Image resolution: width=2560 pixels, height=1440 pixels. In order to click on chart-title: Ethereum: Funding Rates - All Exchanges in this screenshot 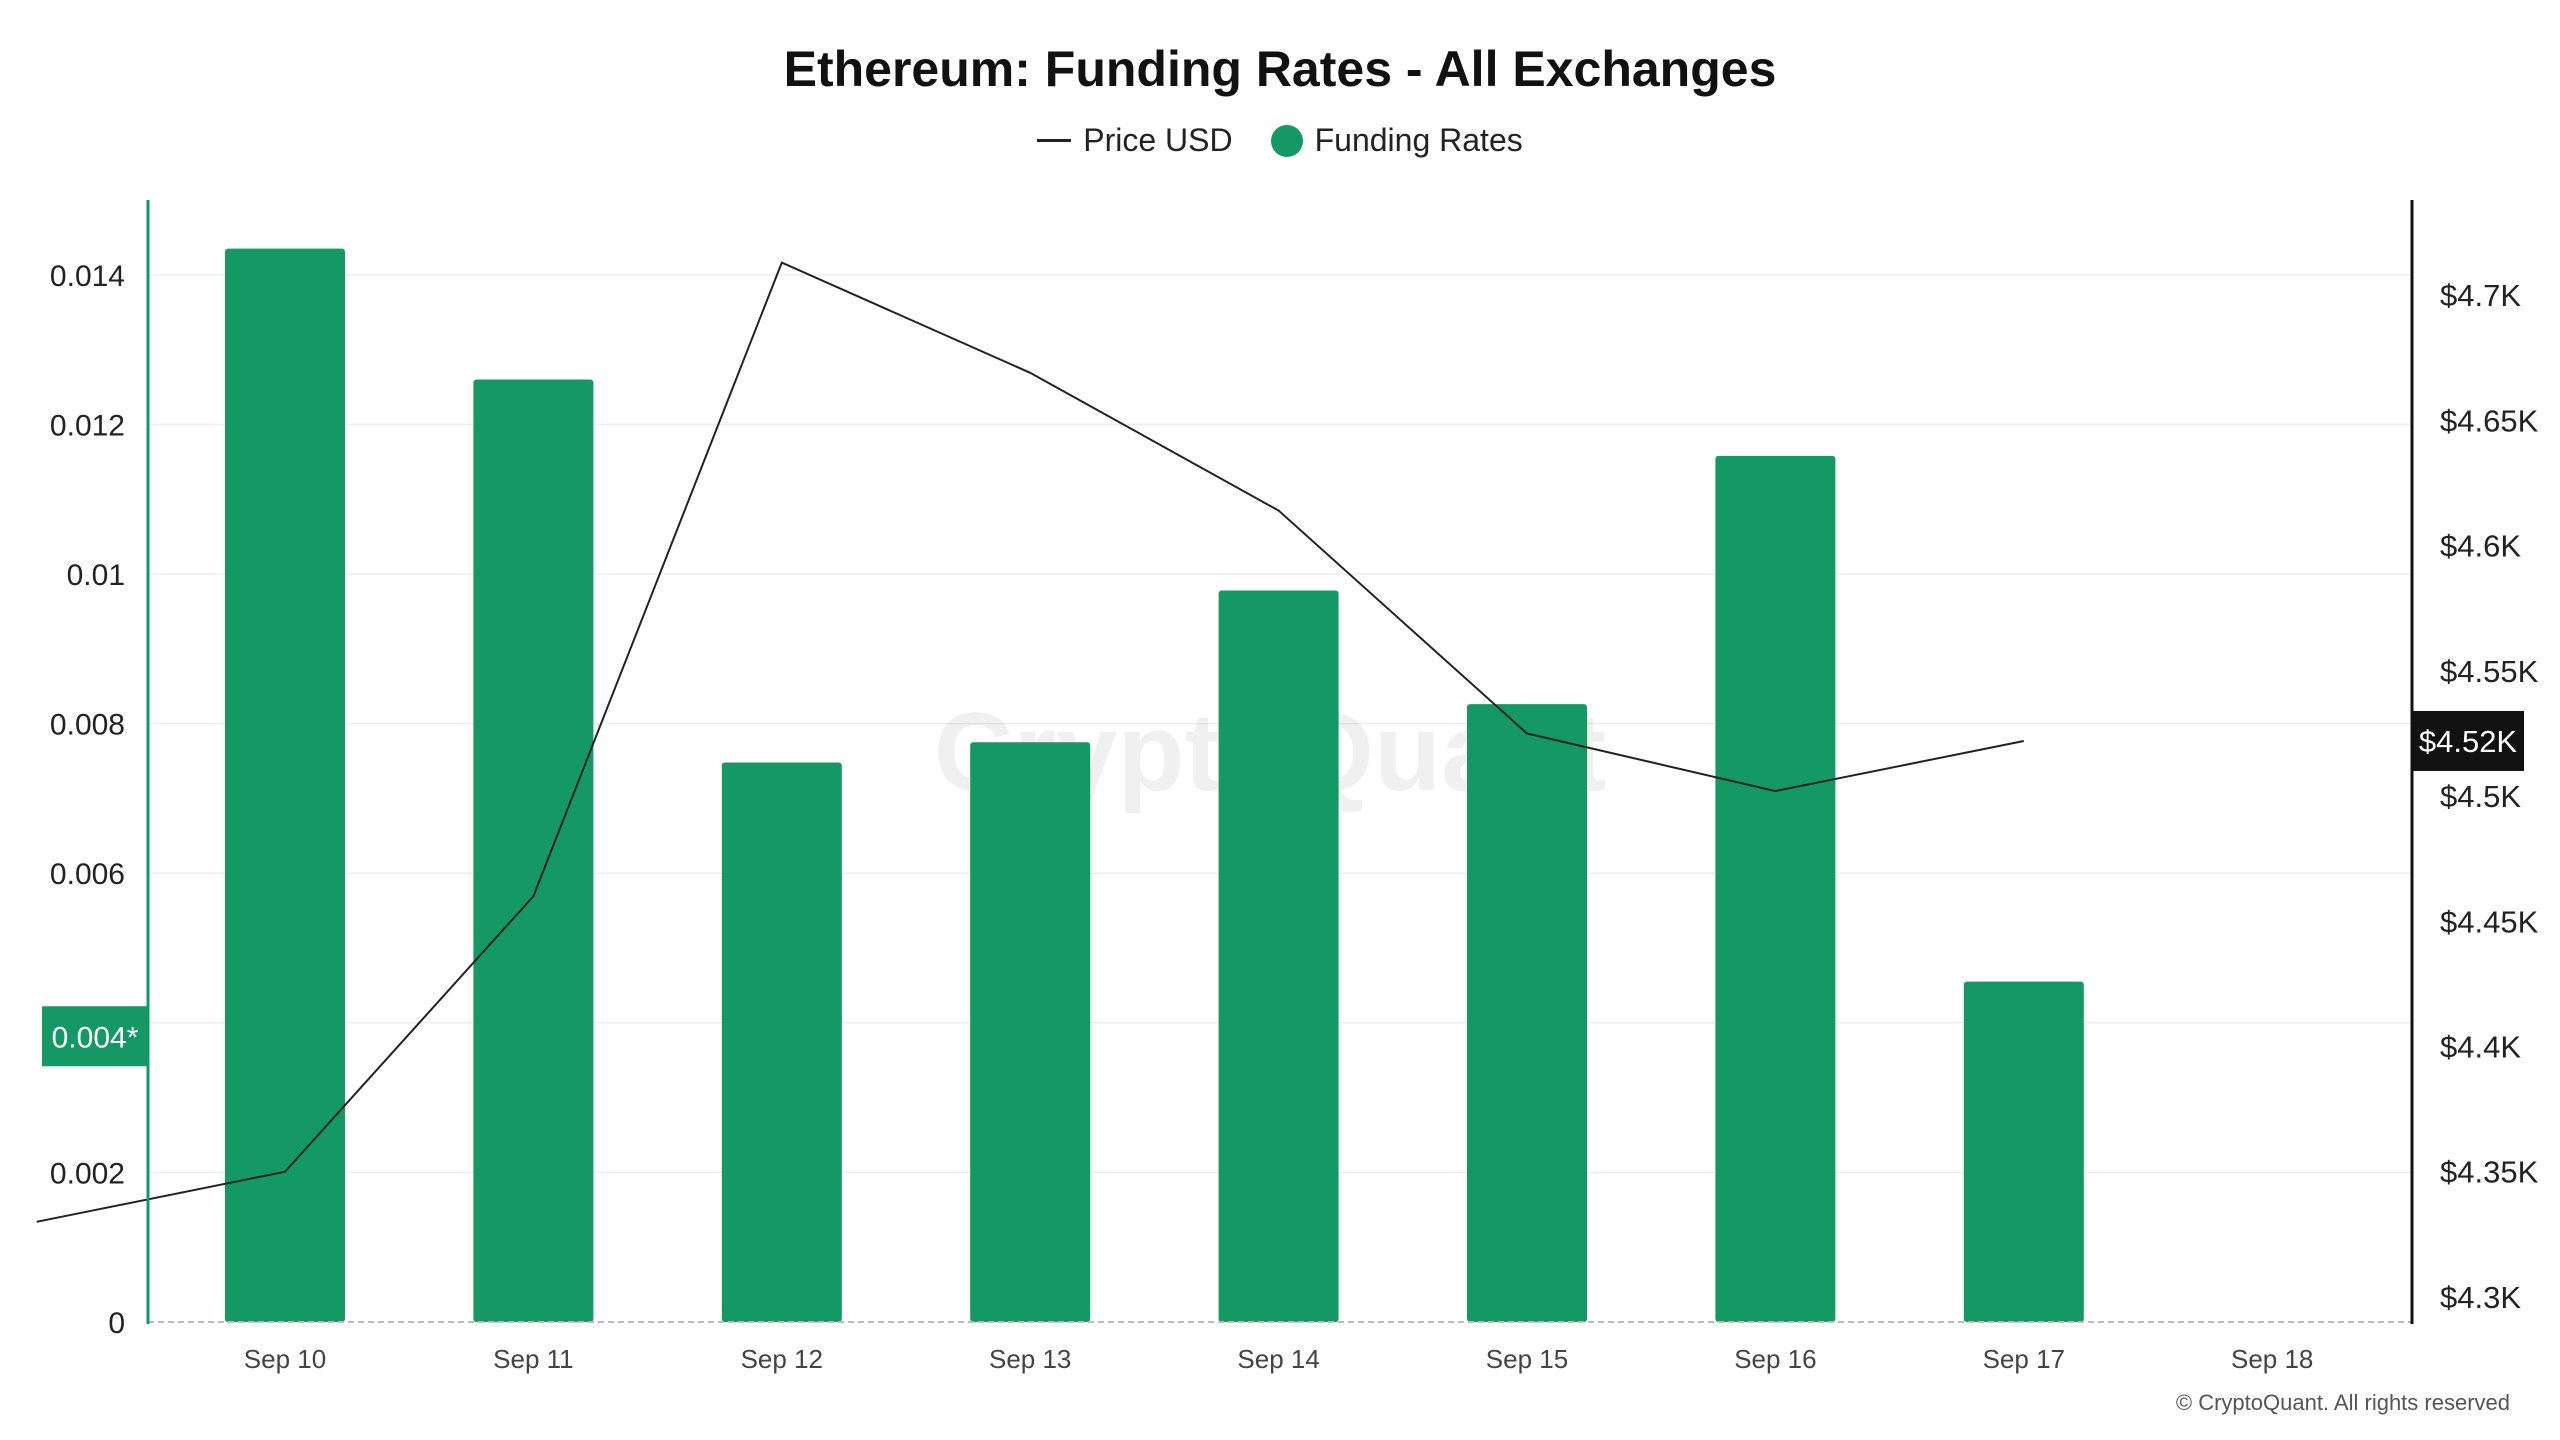, I will do `click(1280, 69)`.